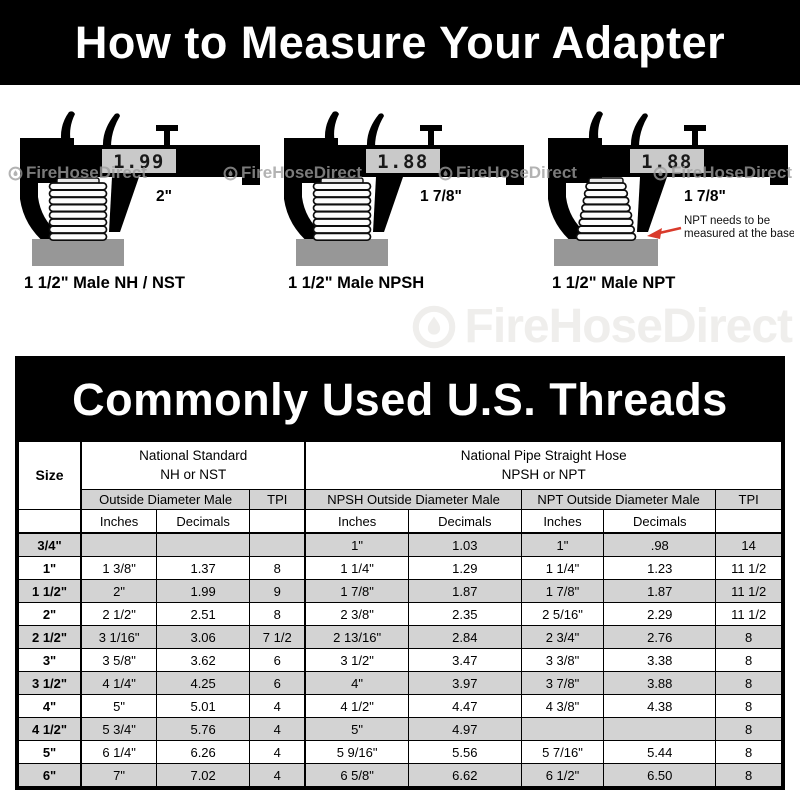 The width and height of the screenshot is (800, 800). I want to click on col-group-nh-nst: National Standard NH or NST, so click(193, 465).